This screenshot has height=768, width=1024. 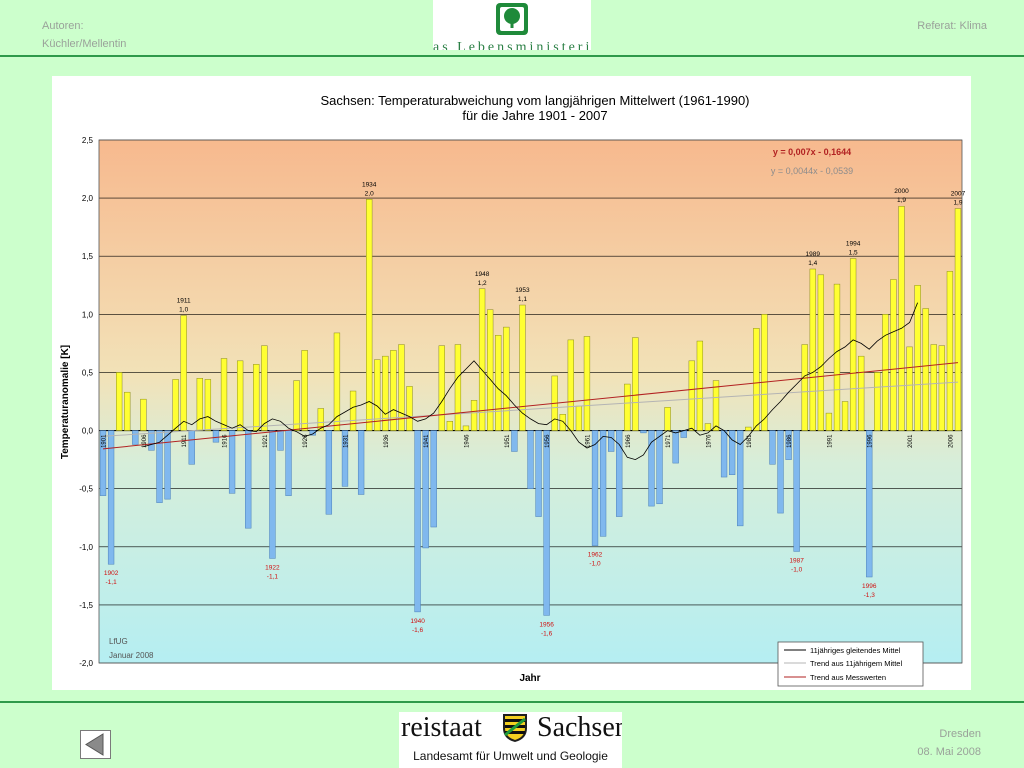 I want to click on bar-1914, so click(x=208, y=405).